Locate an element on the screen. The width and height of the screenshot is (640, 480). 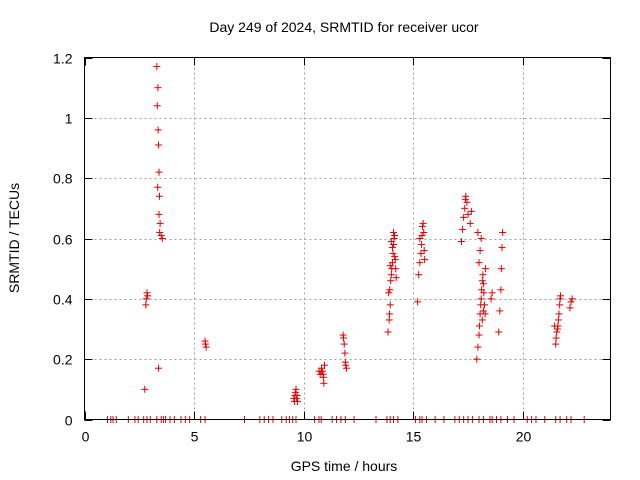
x-tick-label: 20 is located at coordinates (524, 437).